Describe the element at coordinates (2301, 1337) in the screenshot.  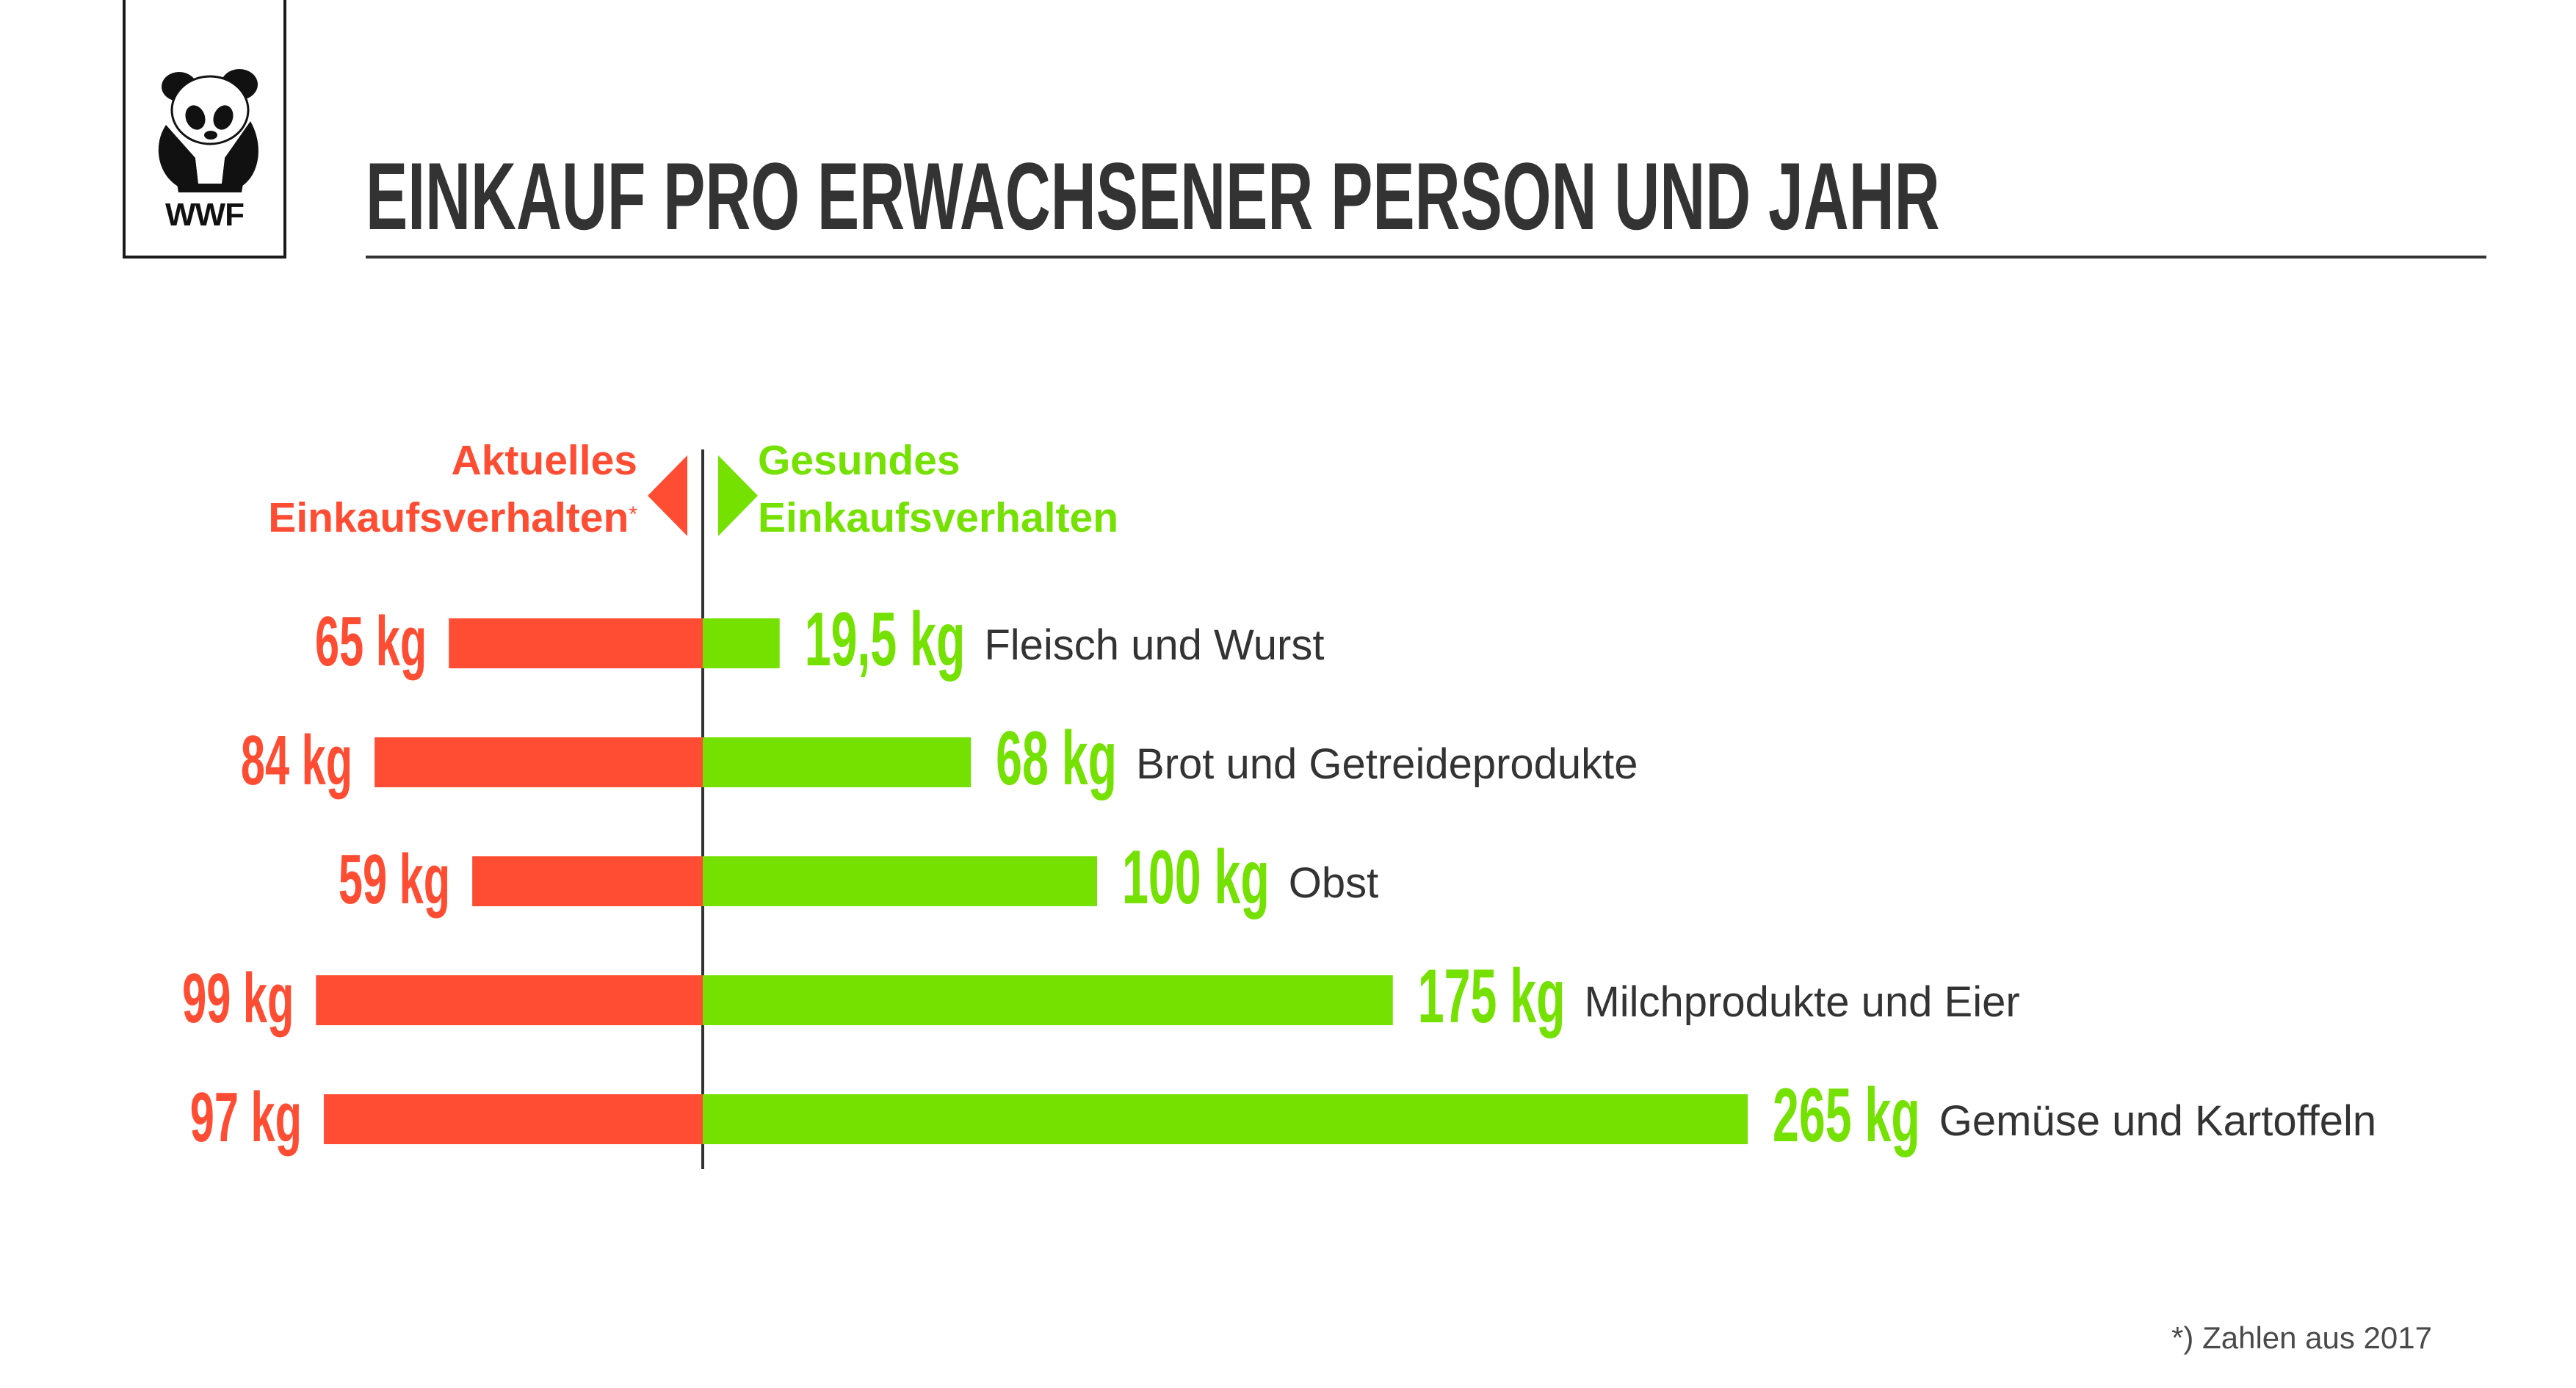
I see `footnote: *) Zahlen aus 2017` at that location.